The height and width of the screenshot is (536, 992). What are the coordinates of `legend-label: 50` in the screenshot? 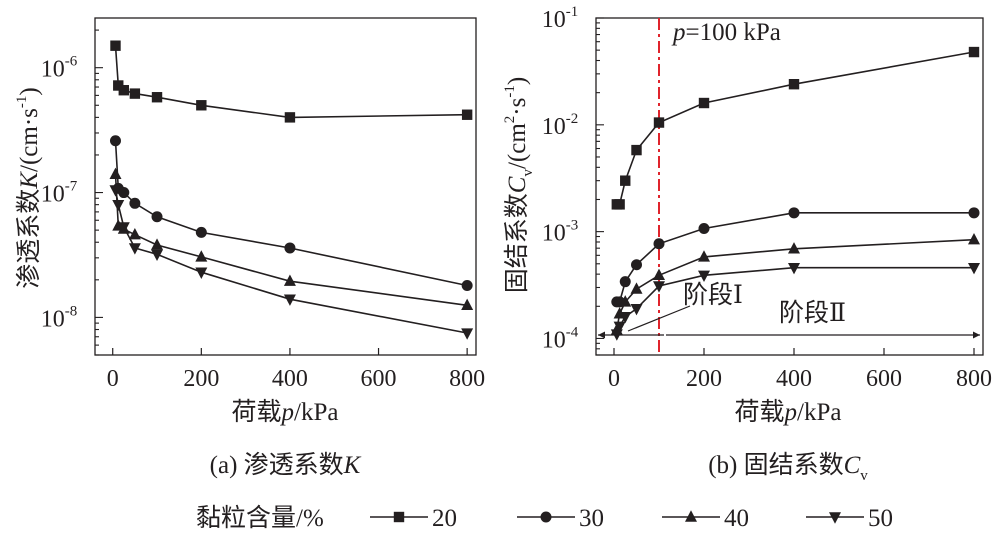 It's located at (880, 518).